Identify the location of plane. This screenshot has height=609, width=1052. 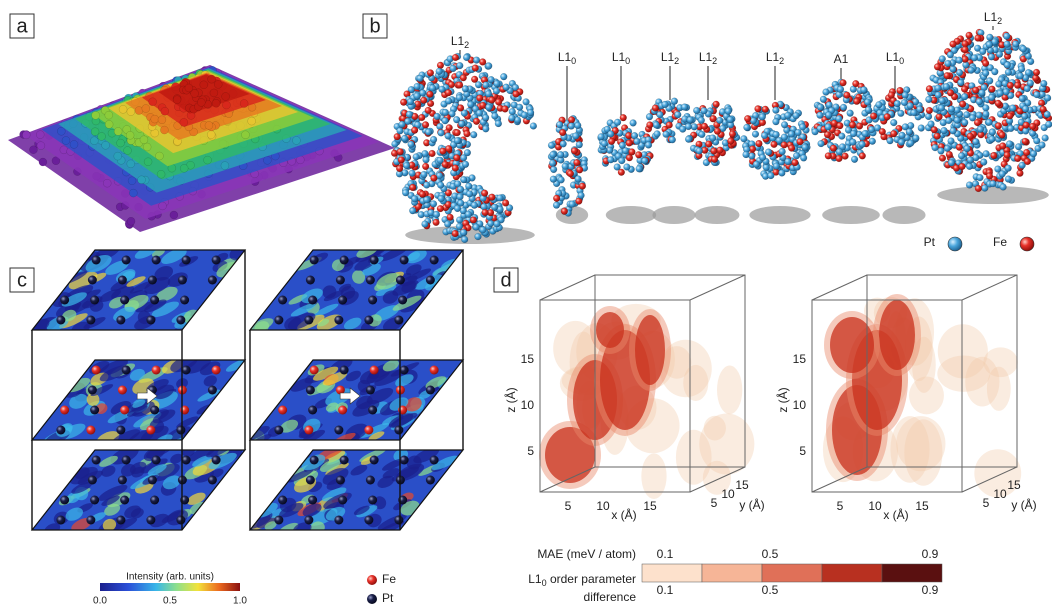
(356, 490).